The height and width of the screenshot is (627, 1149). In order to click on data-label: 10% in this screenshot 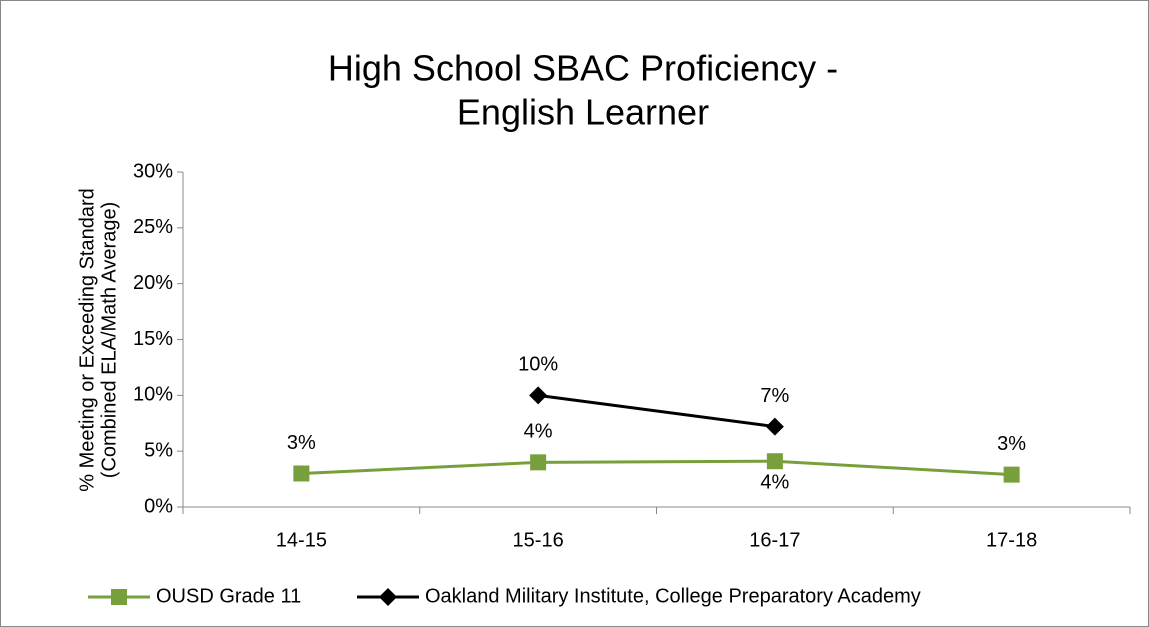, I will do `click(538, 365)`.